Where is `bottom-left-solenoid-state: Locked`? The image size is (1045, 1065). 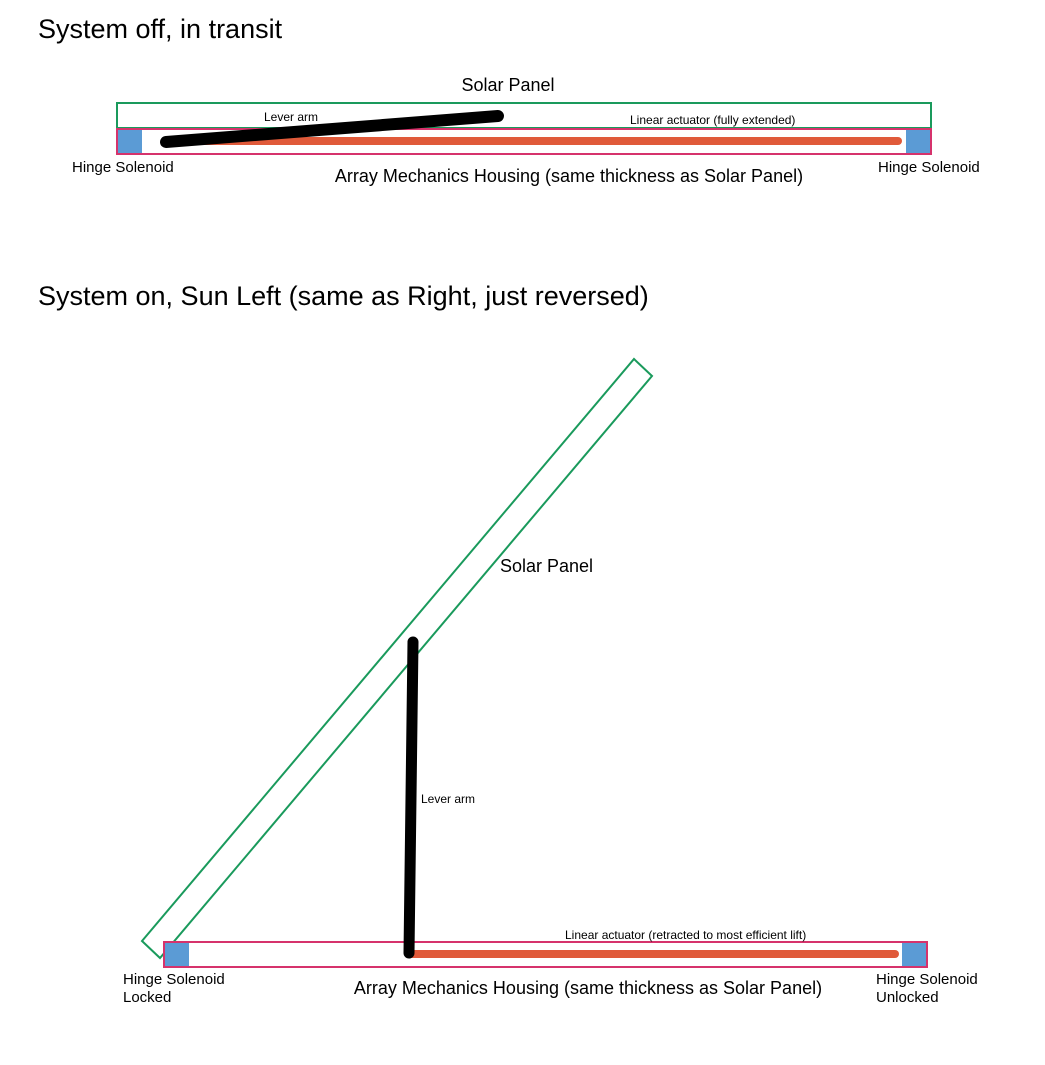 bottom-left-solenoid-state: Locked is located at coordinates (147, 997).